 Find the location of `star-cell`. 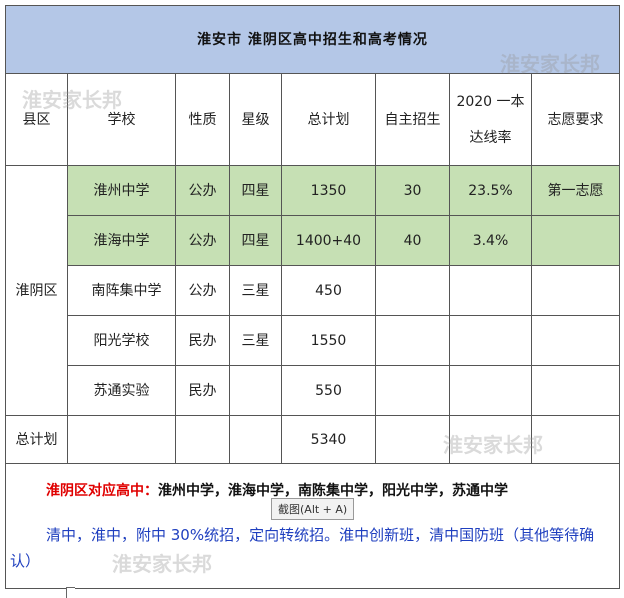

star-cell is located at coordinates (255, 390).